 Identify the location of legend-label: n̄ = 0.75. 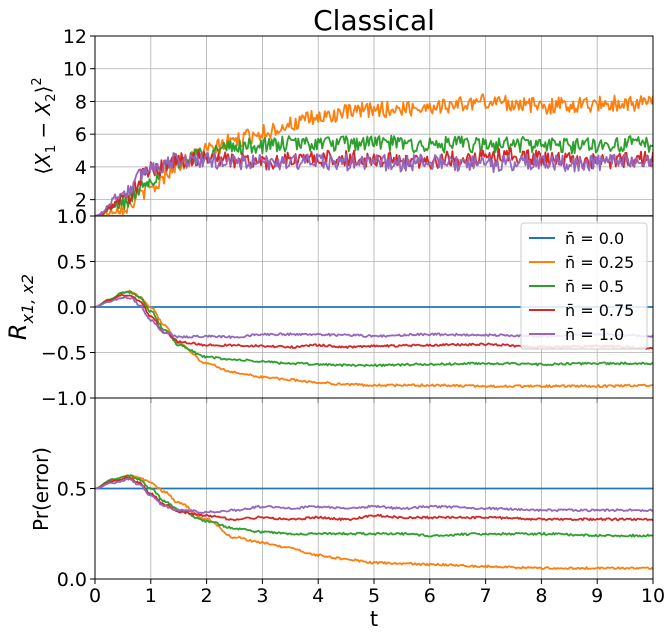
(599, 310).